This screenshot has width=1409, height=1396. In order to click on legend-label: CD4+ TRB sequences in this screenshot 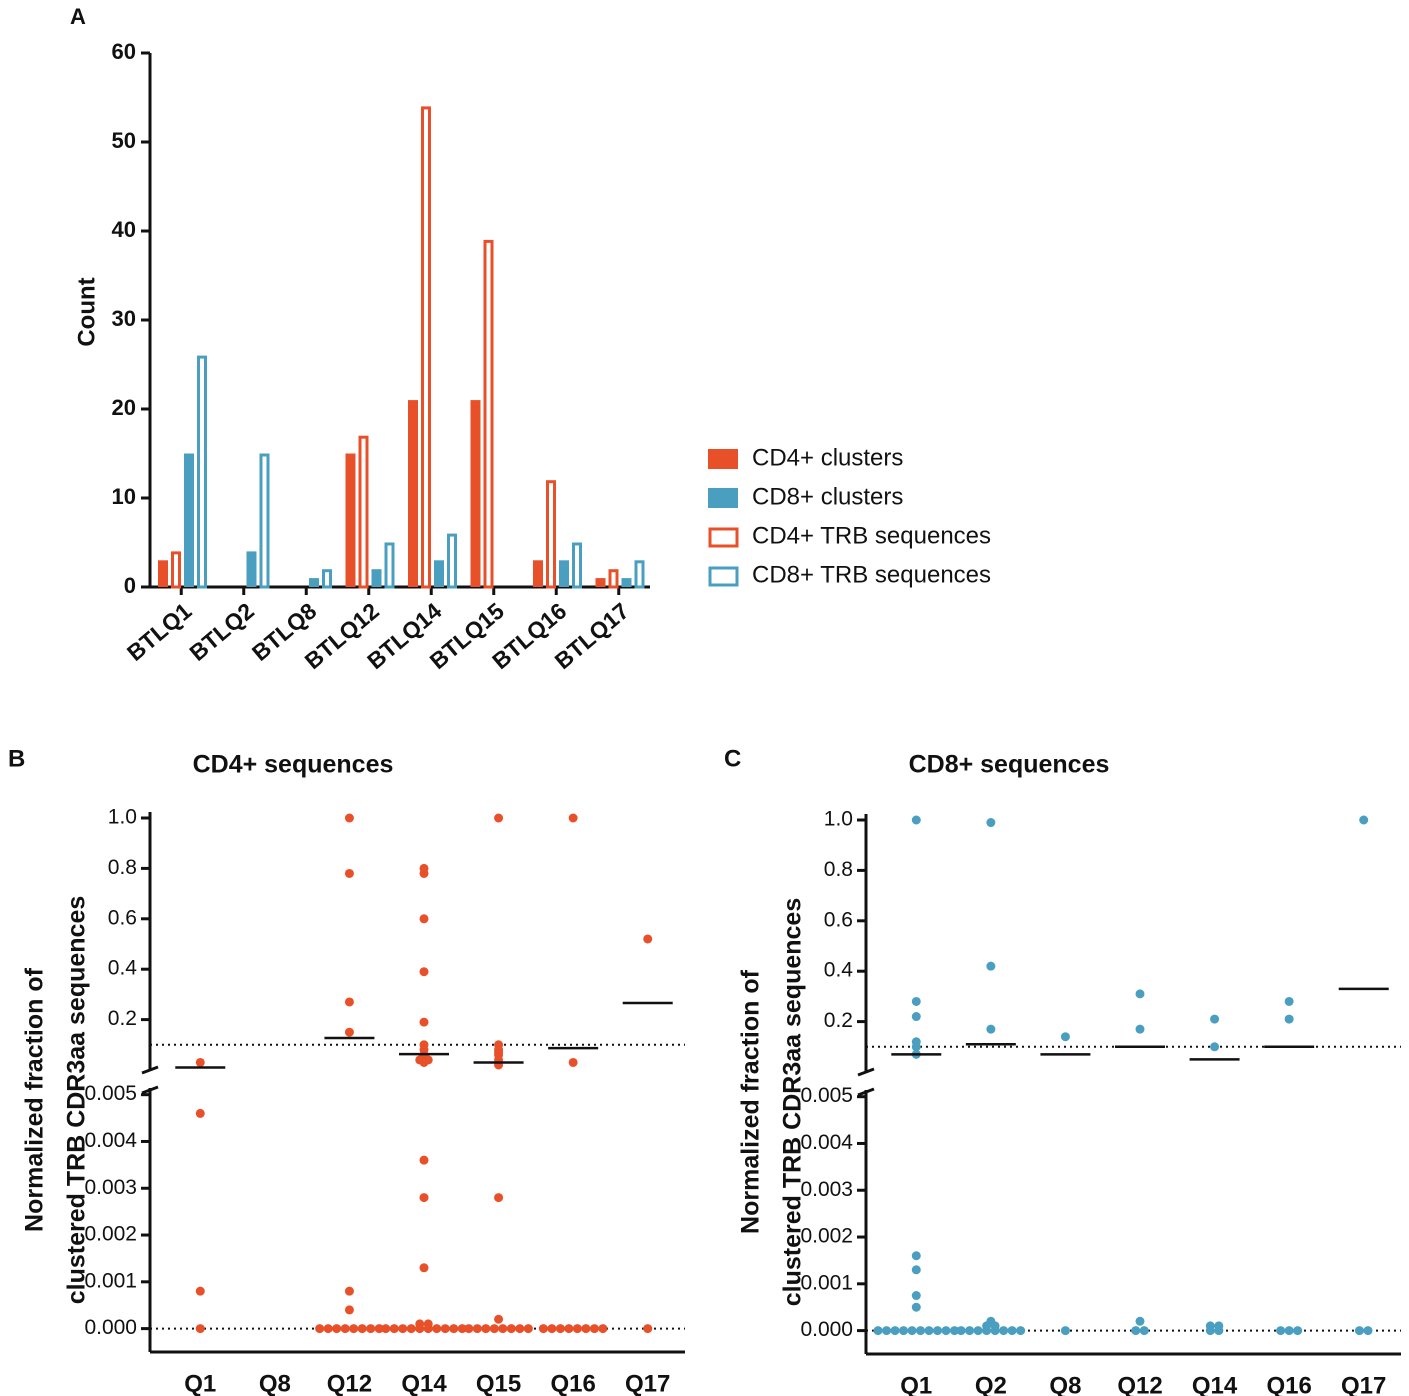, I will do `click(871, 535)`.